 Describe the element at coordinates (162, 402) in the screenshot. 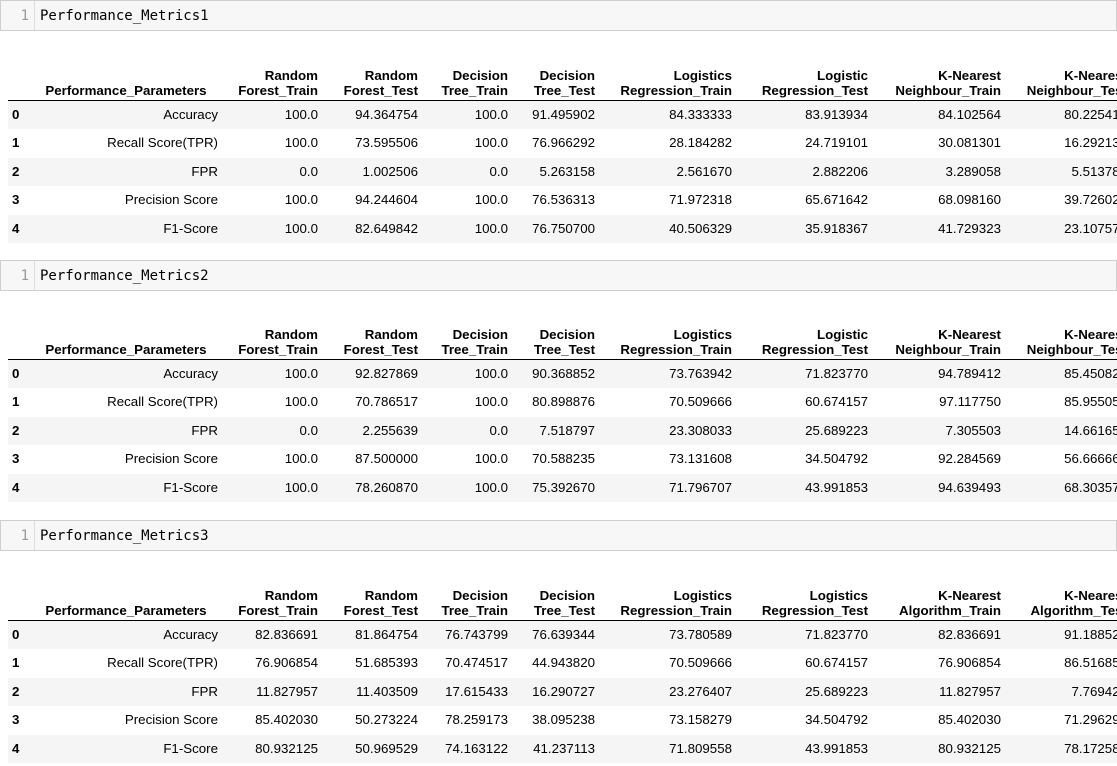

I see `table-cell: Recall Score(TPR)` at that location.